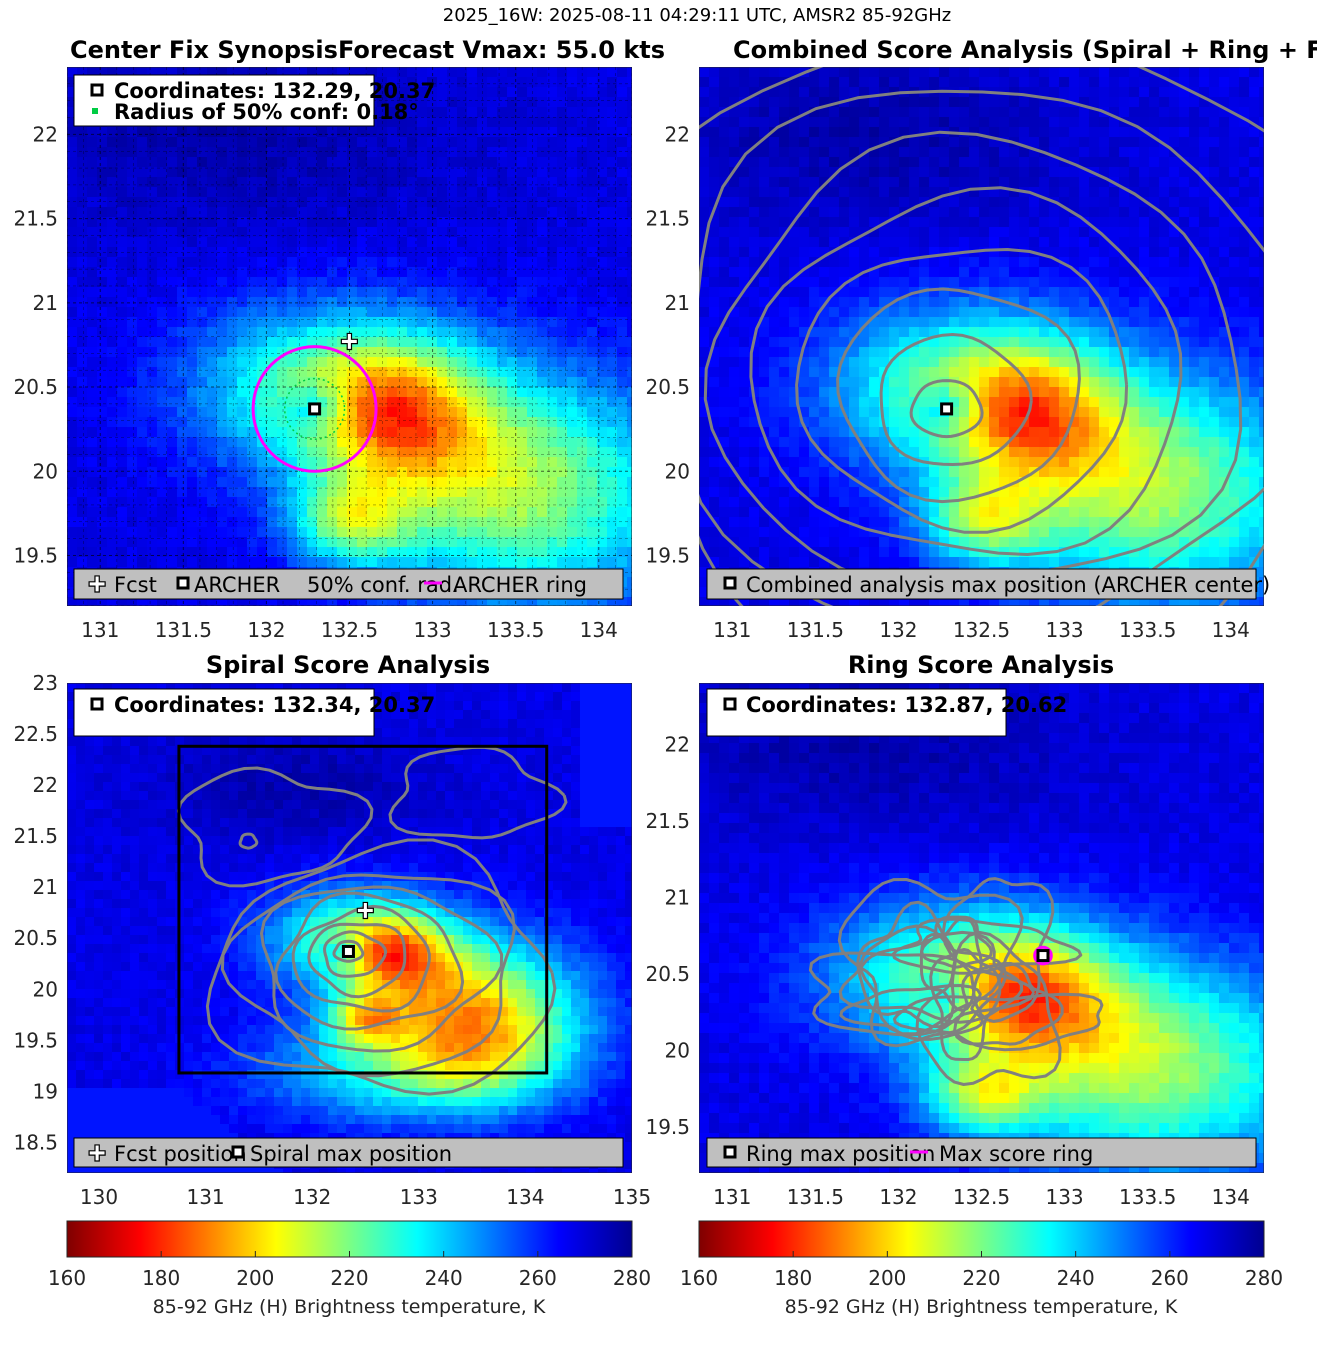 The width and height of the screenshot is (1317, 1350). What do you see at coordinates (238, 1152) in the screenshot?
I see `spiral-max-legend-icon` at bounding box center [238, 1152].